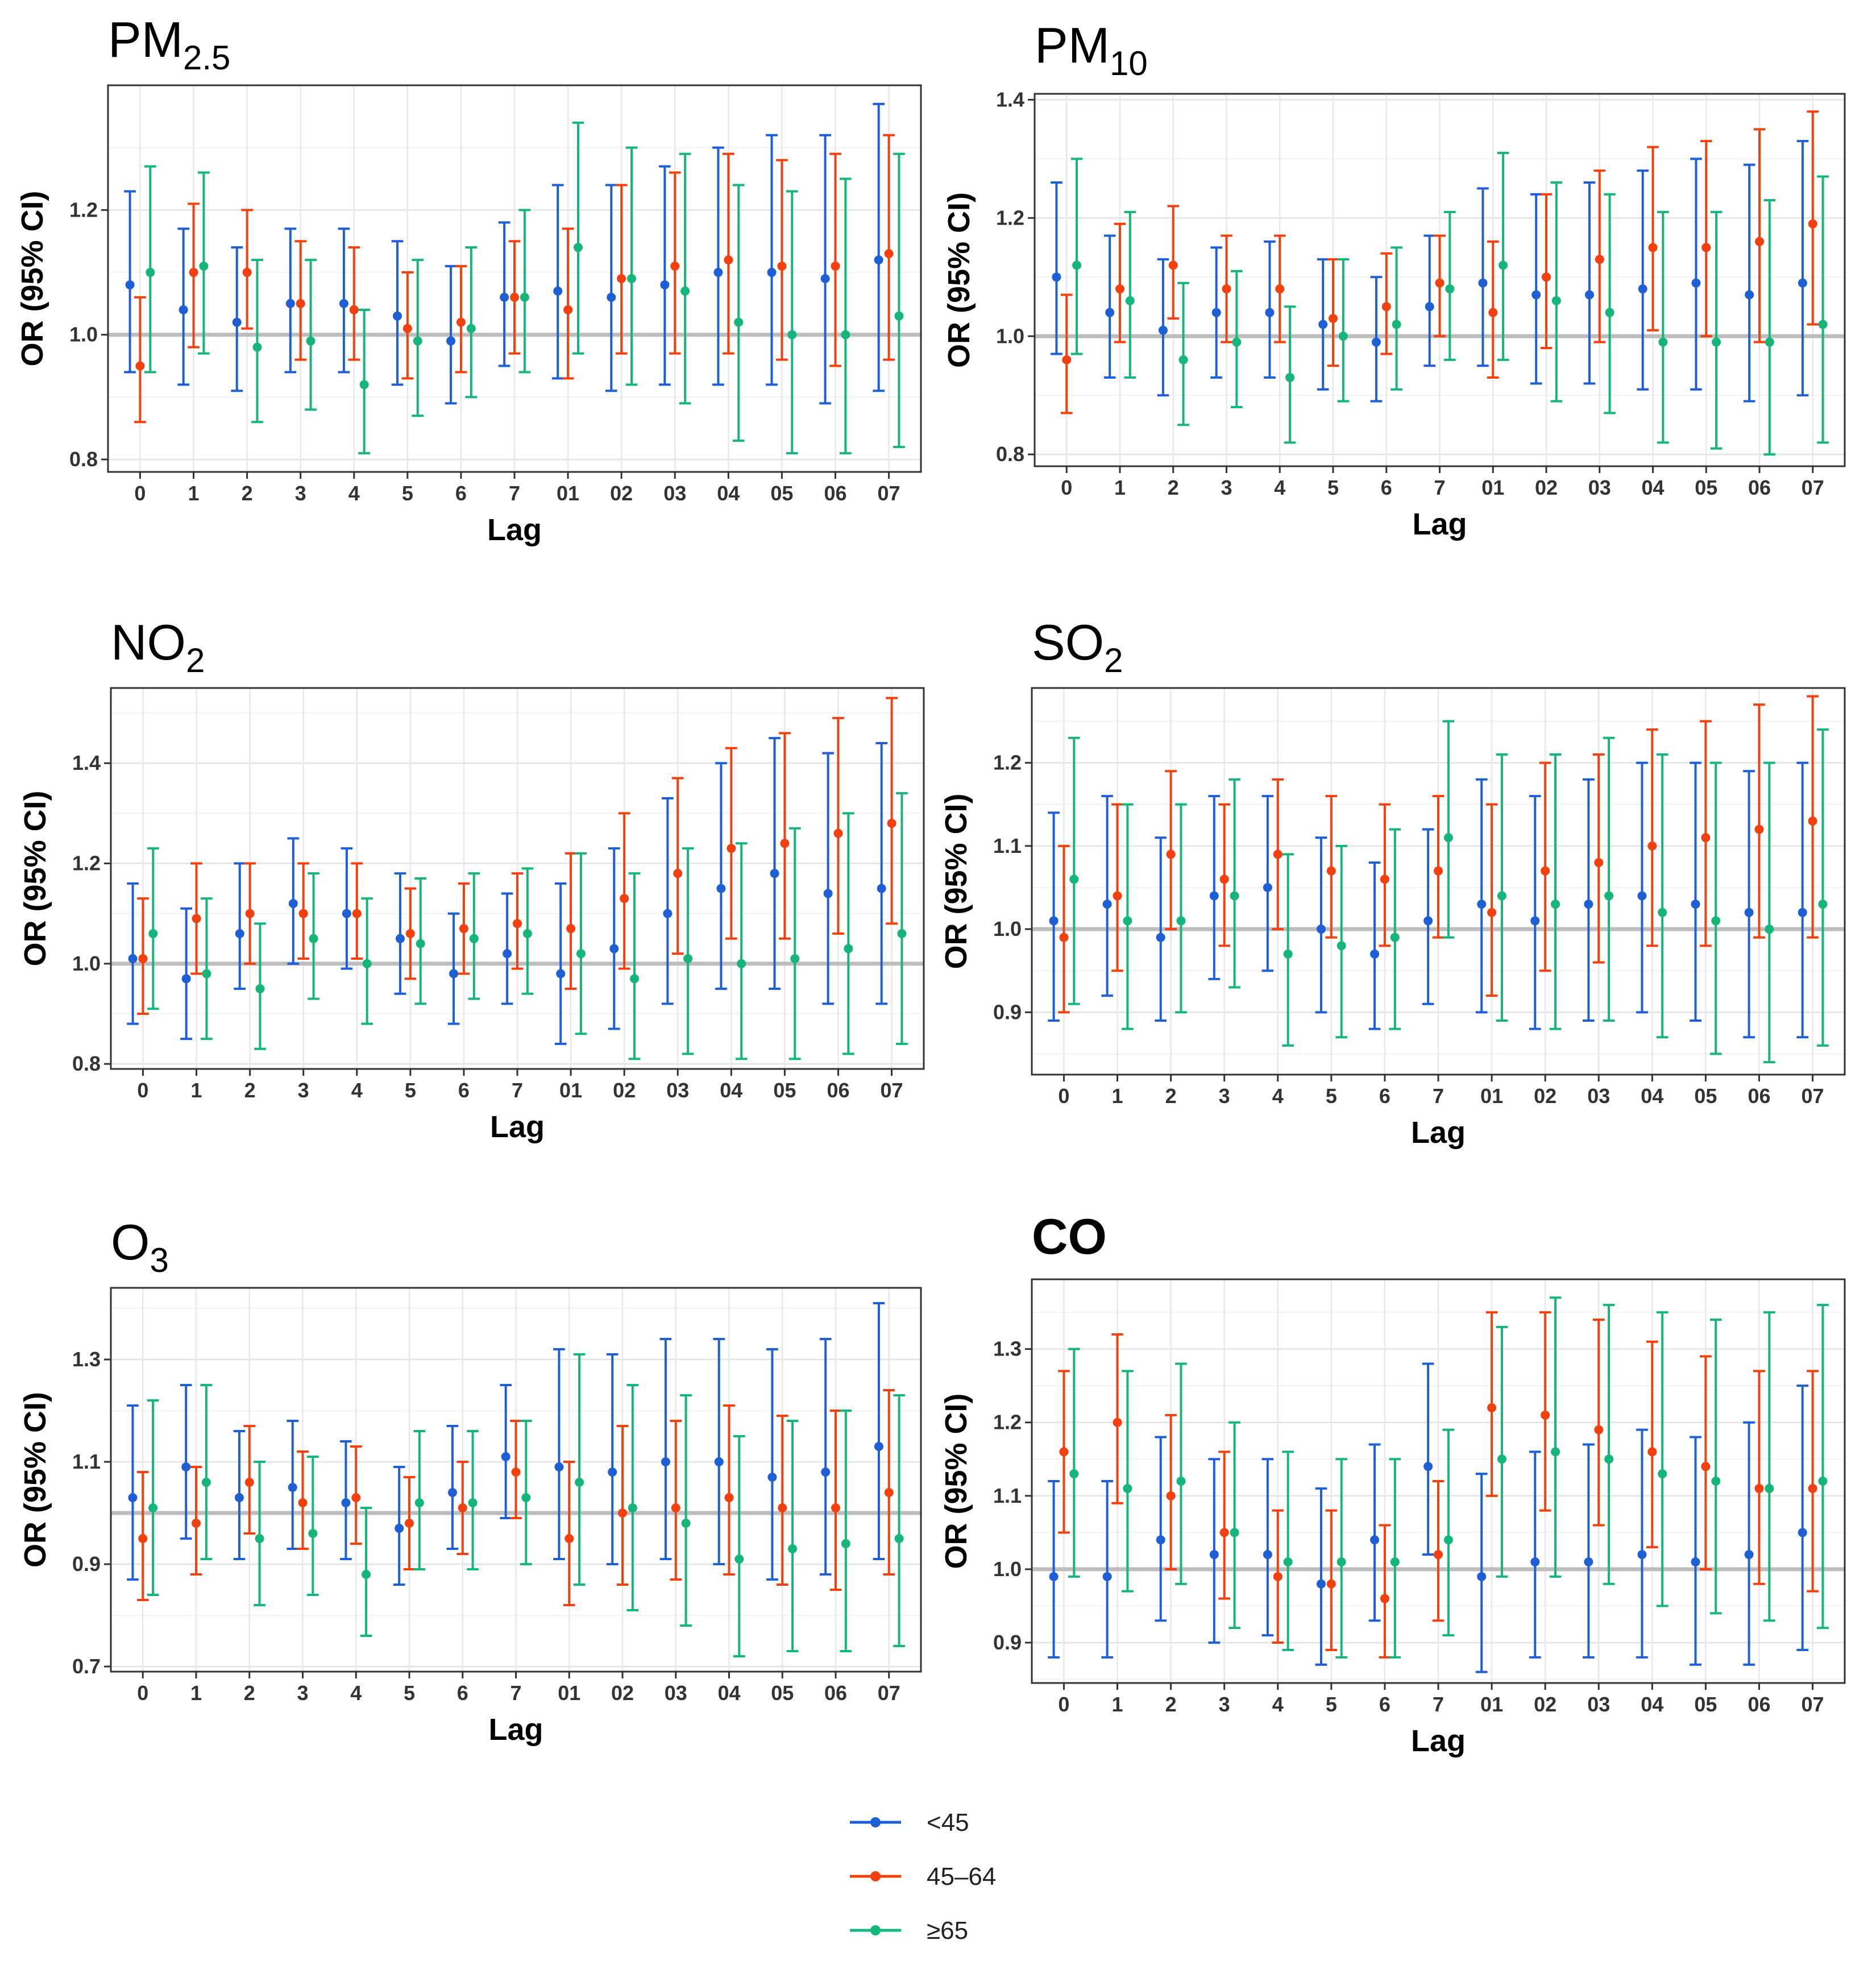 This screenshot has height=1969, width=1876. Describe the element at coordinates (1385, 1096) in the screenshot. I see `x-tick-label: 6` at that location.